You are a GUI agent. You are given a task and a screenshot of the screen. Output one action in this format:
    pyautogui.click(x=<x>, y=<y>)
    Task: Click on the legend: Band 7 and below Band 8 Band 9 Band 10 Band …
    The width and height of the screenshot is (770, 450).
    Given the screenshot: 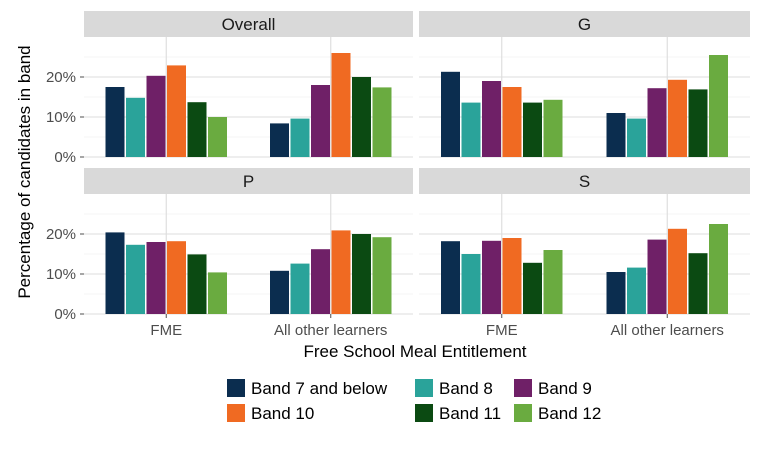 What is the action you would take?
    pyautogui.click(x=414, y=401)
    